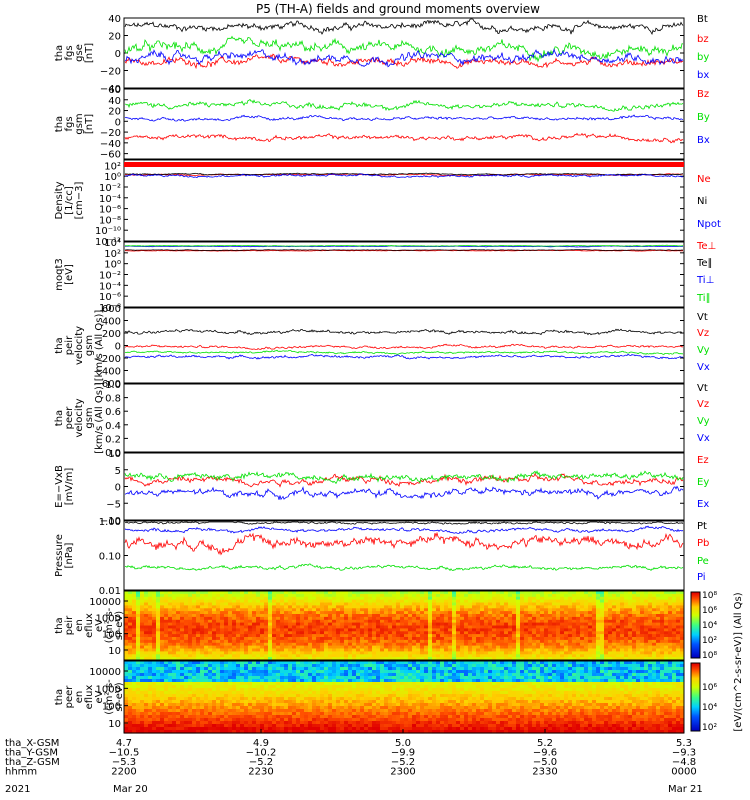 The height and width of the screenshot is (800, 750). What do you see at coordinates (404, 176) in the screenshot?
I see `series-line-Npot` at bounding box center [404, 176].